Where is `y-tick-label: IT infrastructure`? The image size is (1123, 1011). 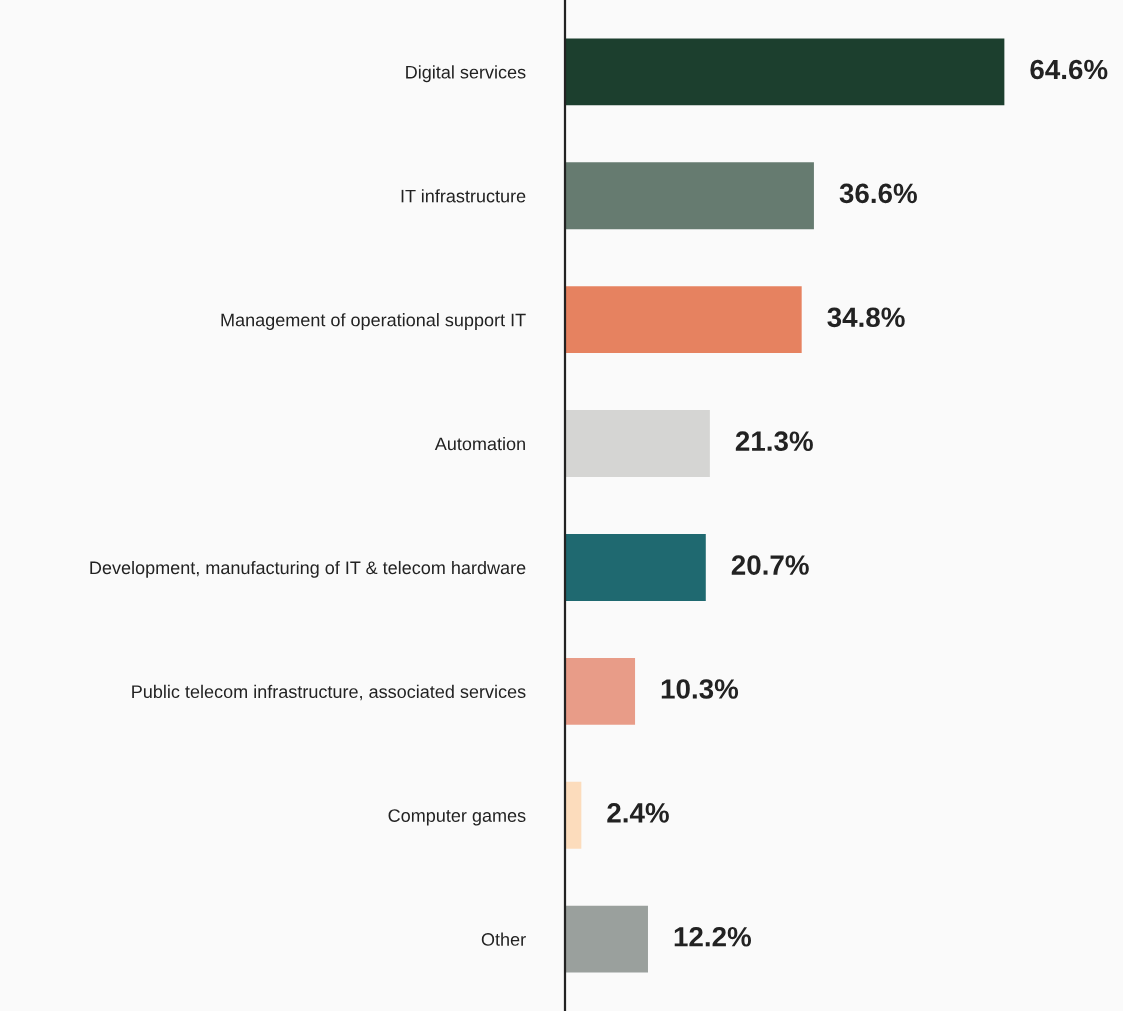
y-tick-label: IT infrastructure is located at coordinates (463, 196).